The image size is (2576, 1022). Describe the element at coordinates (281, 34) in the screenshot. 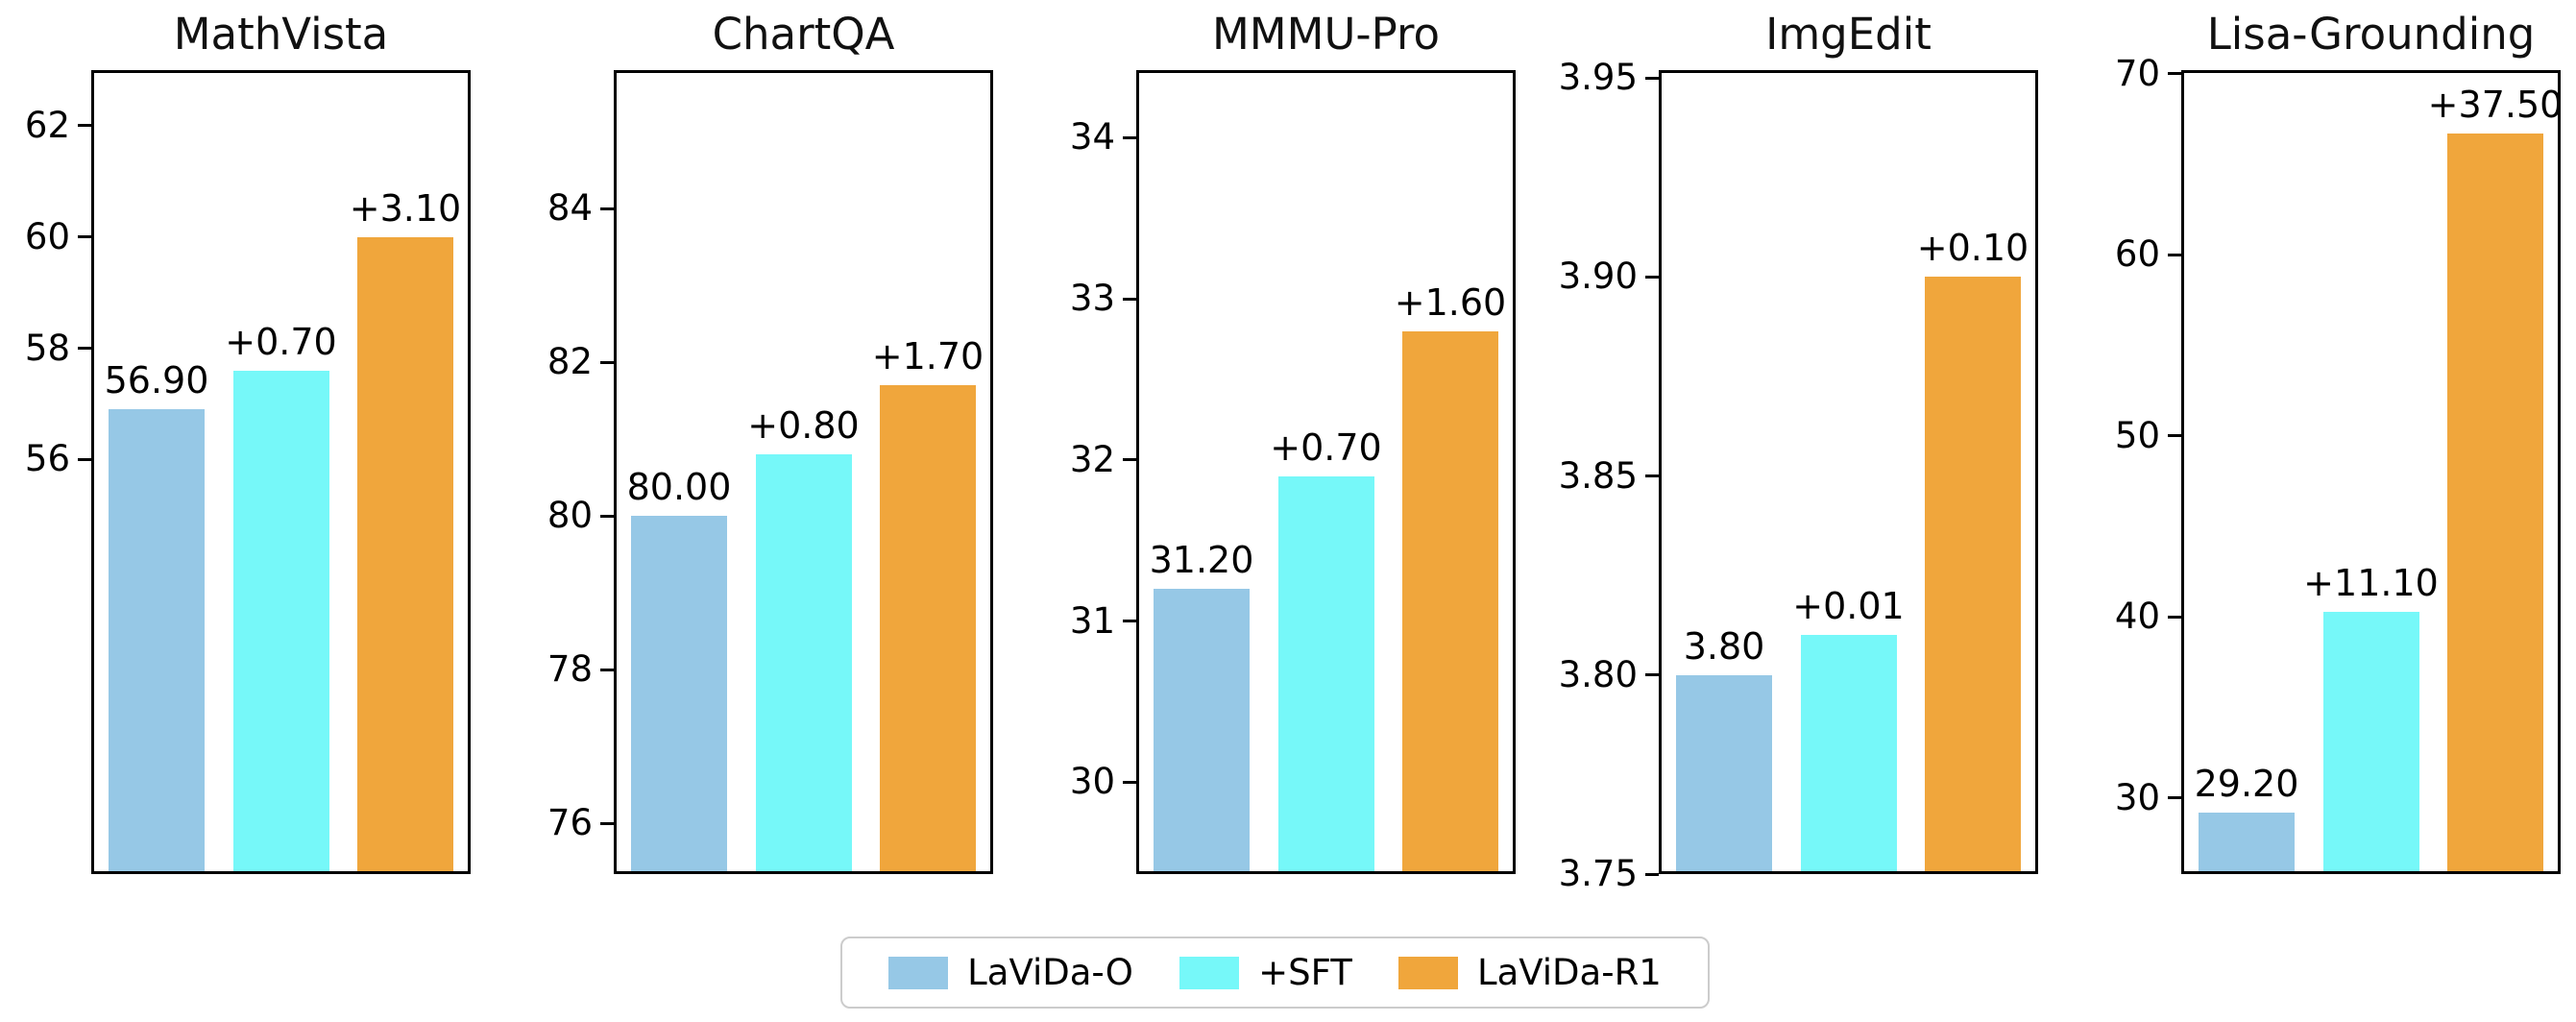

I see `chart-title-mathvista: MathVista` at that location.